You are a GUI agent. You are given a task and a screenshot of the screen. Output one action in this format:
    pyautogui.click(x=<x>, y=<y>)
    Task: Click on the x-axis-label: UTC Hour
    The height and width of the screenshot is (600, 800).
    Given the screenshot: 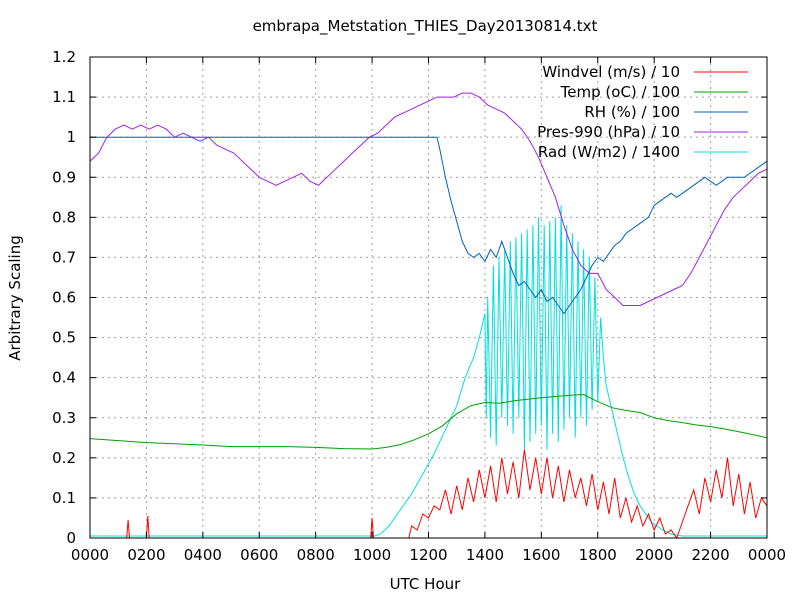 What is the action you would take?
    pyautogui.click(x=425, y=584)
    